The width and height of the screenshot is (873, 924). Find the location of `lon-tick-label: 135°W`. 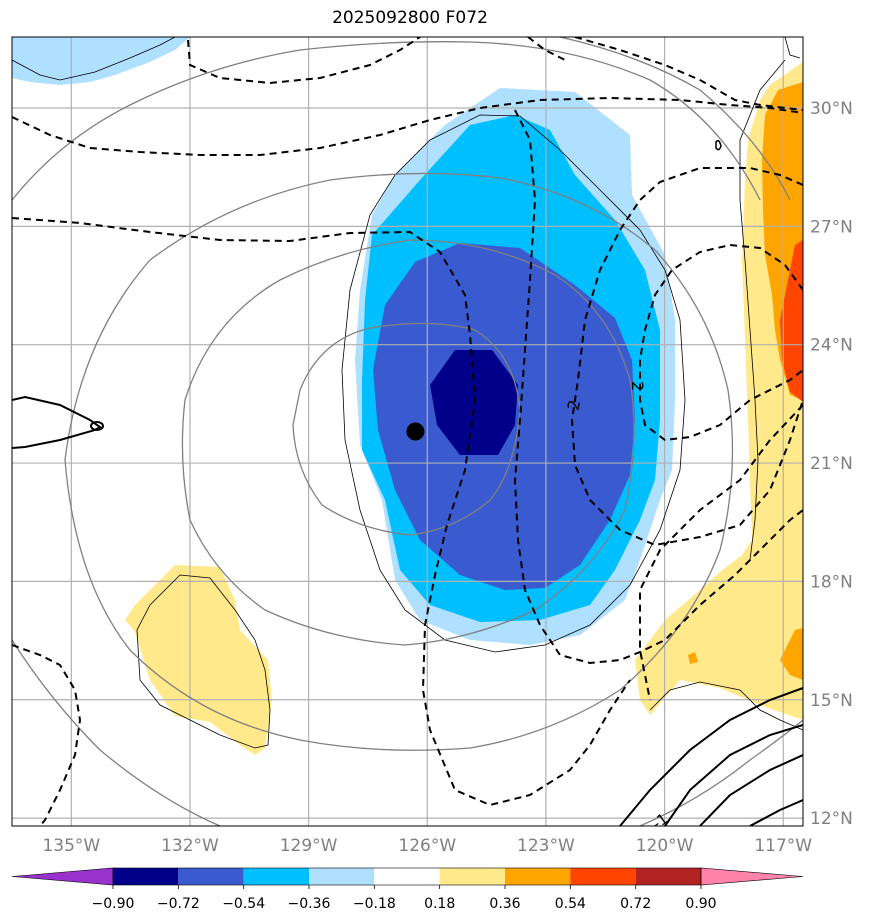

lon-tick-label: 135°W is located at coordinates (71, 846).